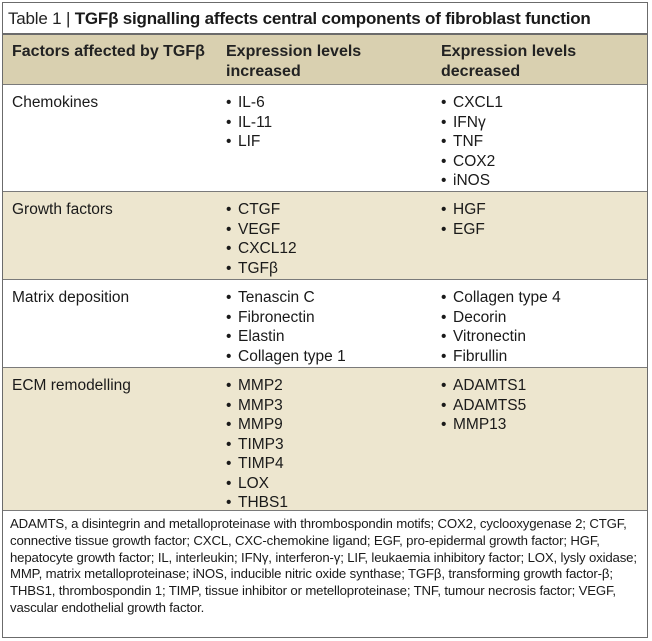 This screenshot has width=652, height=641. Describe the element at coordinates (331, 464) in the screenshot. I see `list-item: TIMP4` at that location.